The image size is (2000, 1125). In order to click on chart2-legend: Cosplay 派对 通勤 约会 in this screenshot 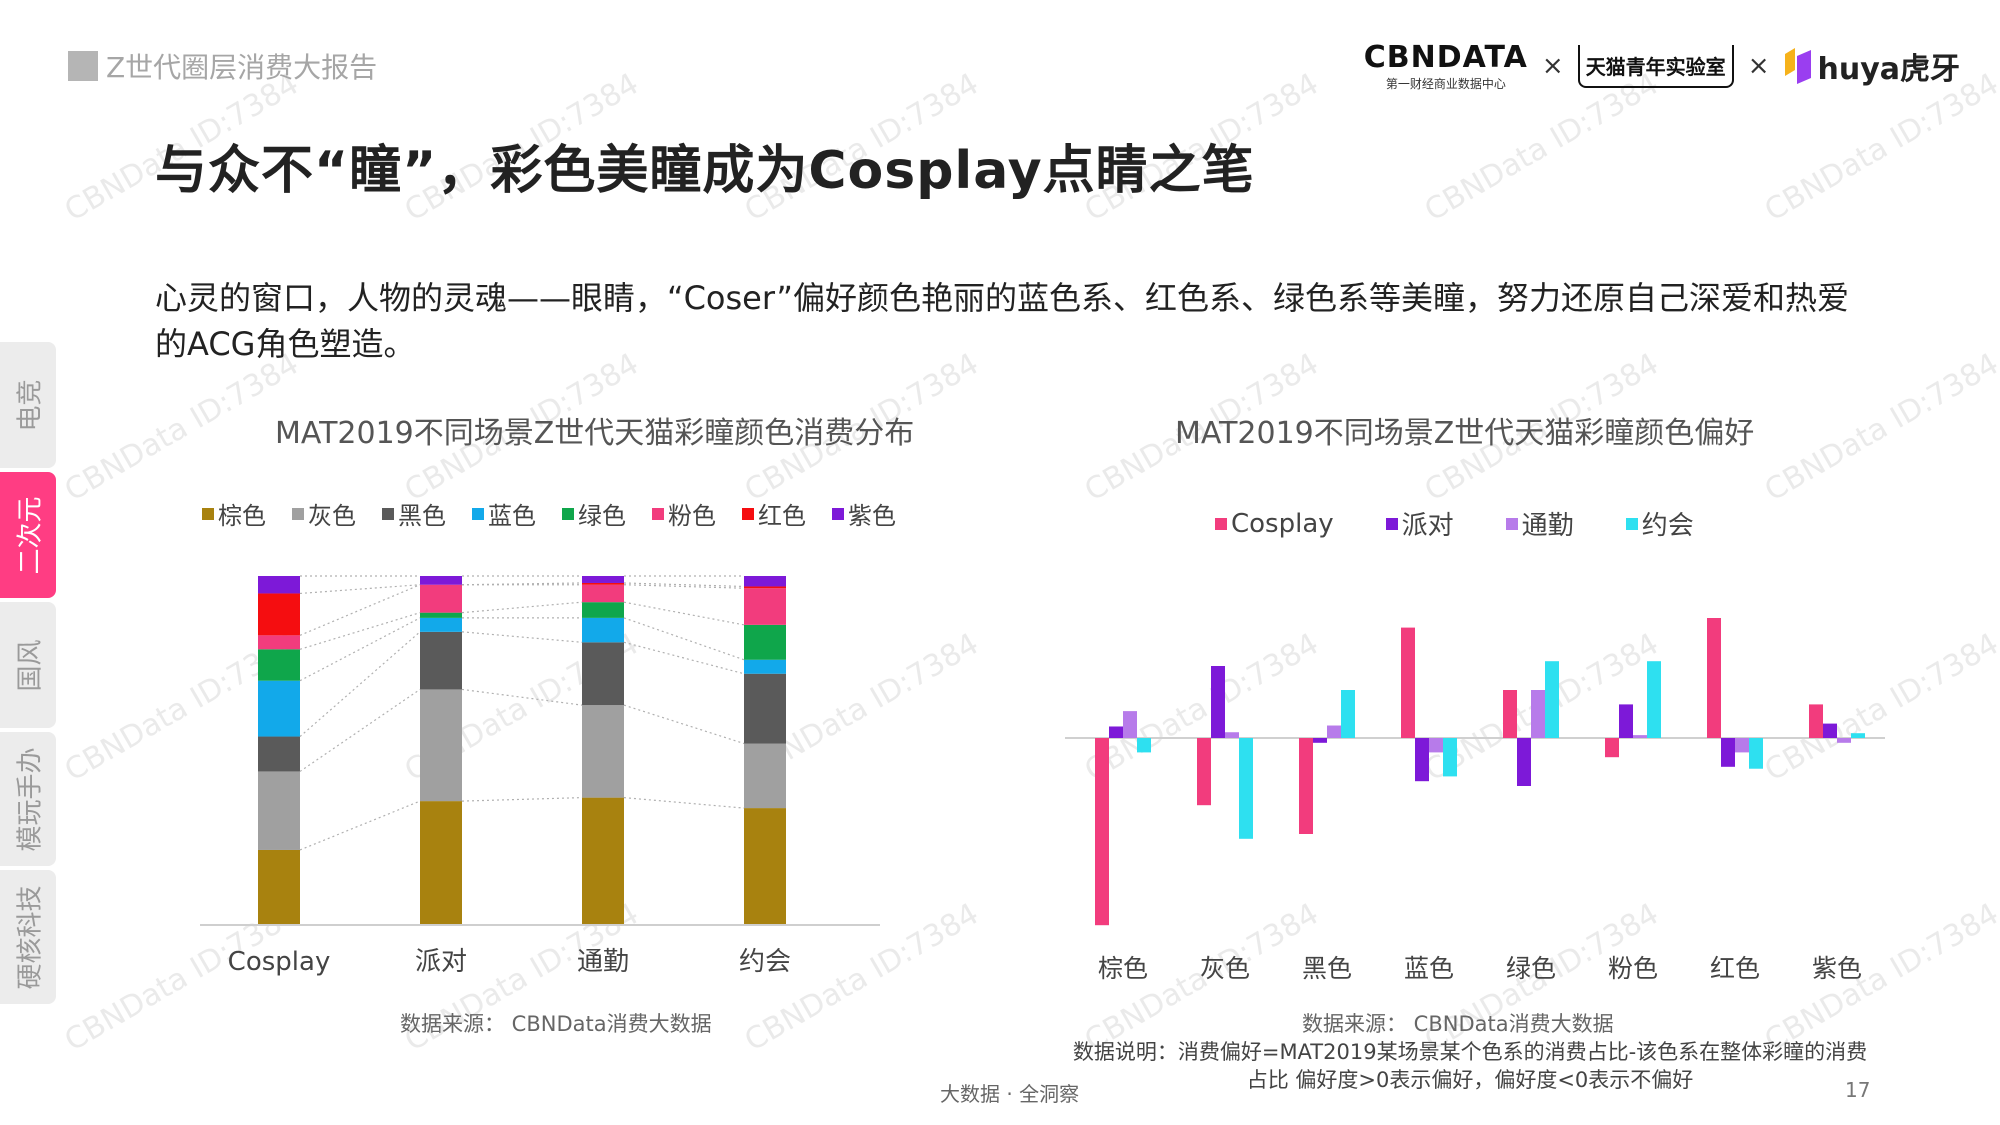, I will do `click(1480, 523)`.